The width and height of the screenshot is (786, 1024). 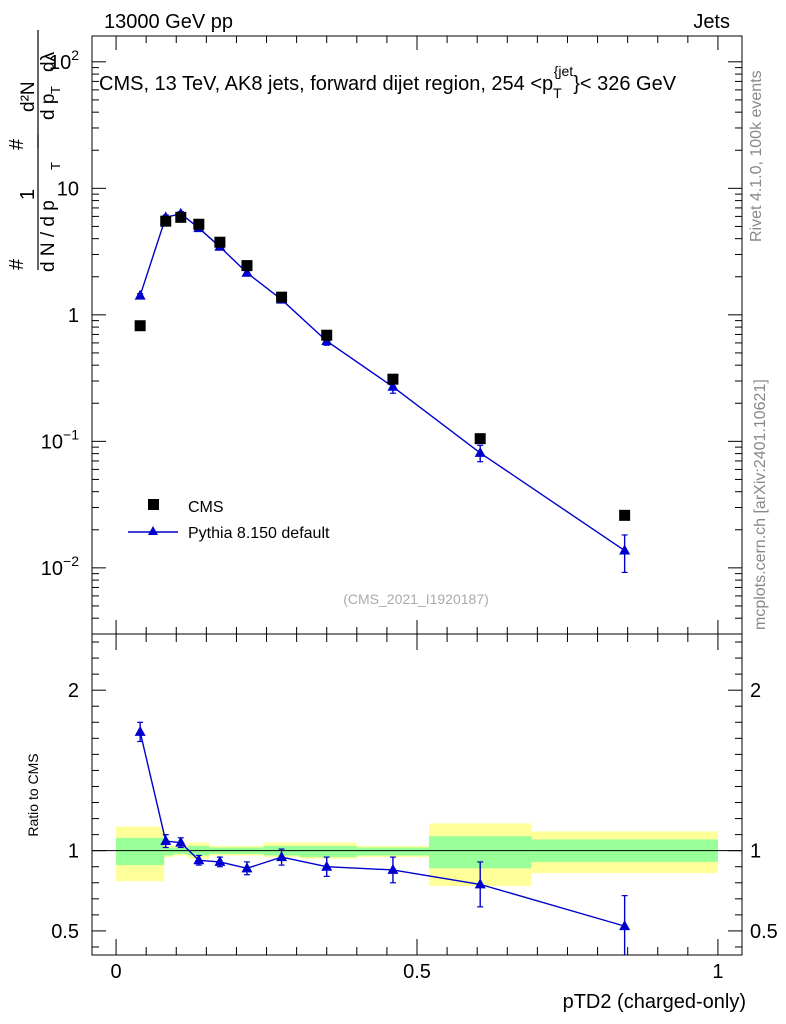 What do you see at coordinates (760, 504) in the screenshot?
I see `source-label: mcplots.cern.ch [arXiv:2401.10621]` at bounding box center [760, 504].